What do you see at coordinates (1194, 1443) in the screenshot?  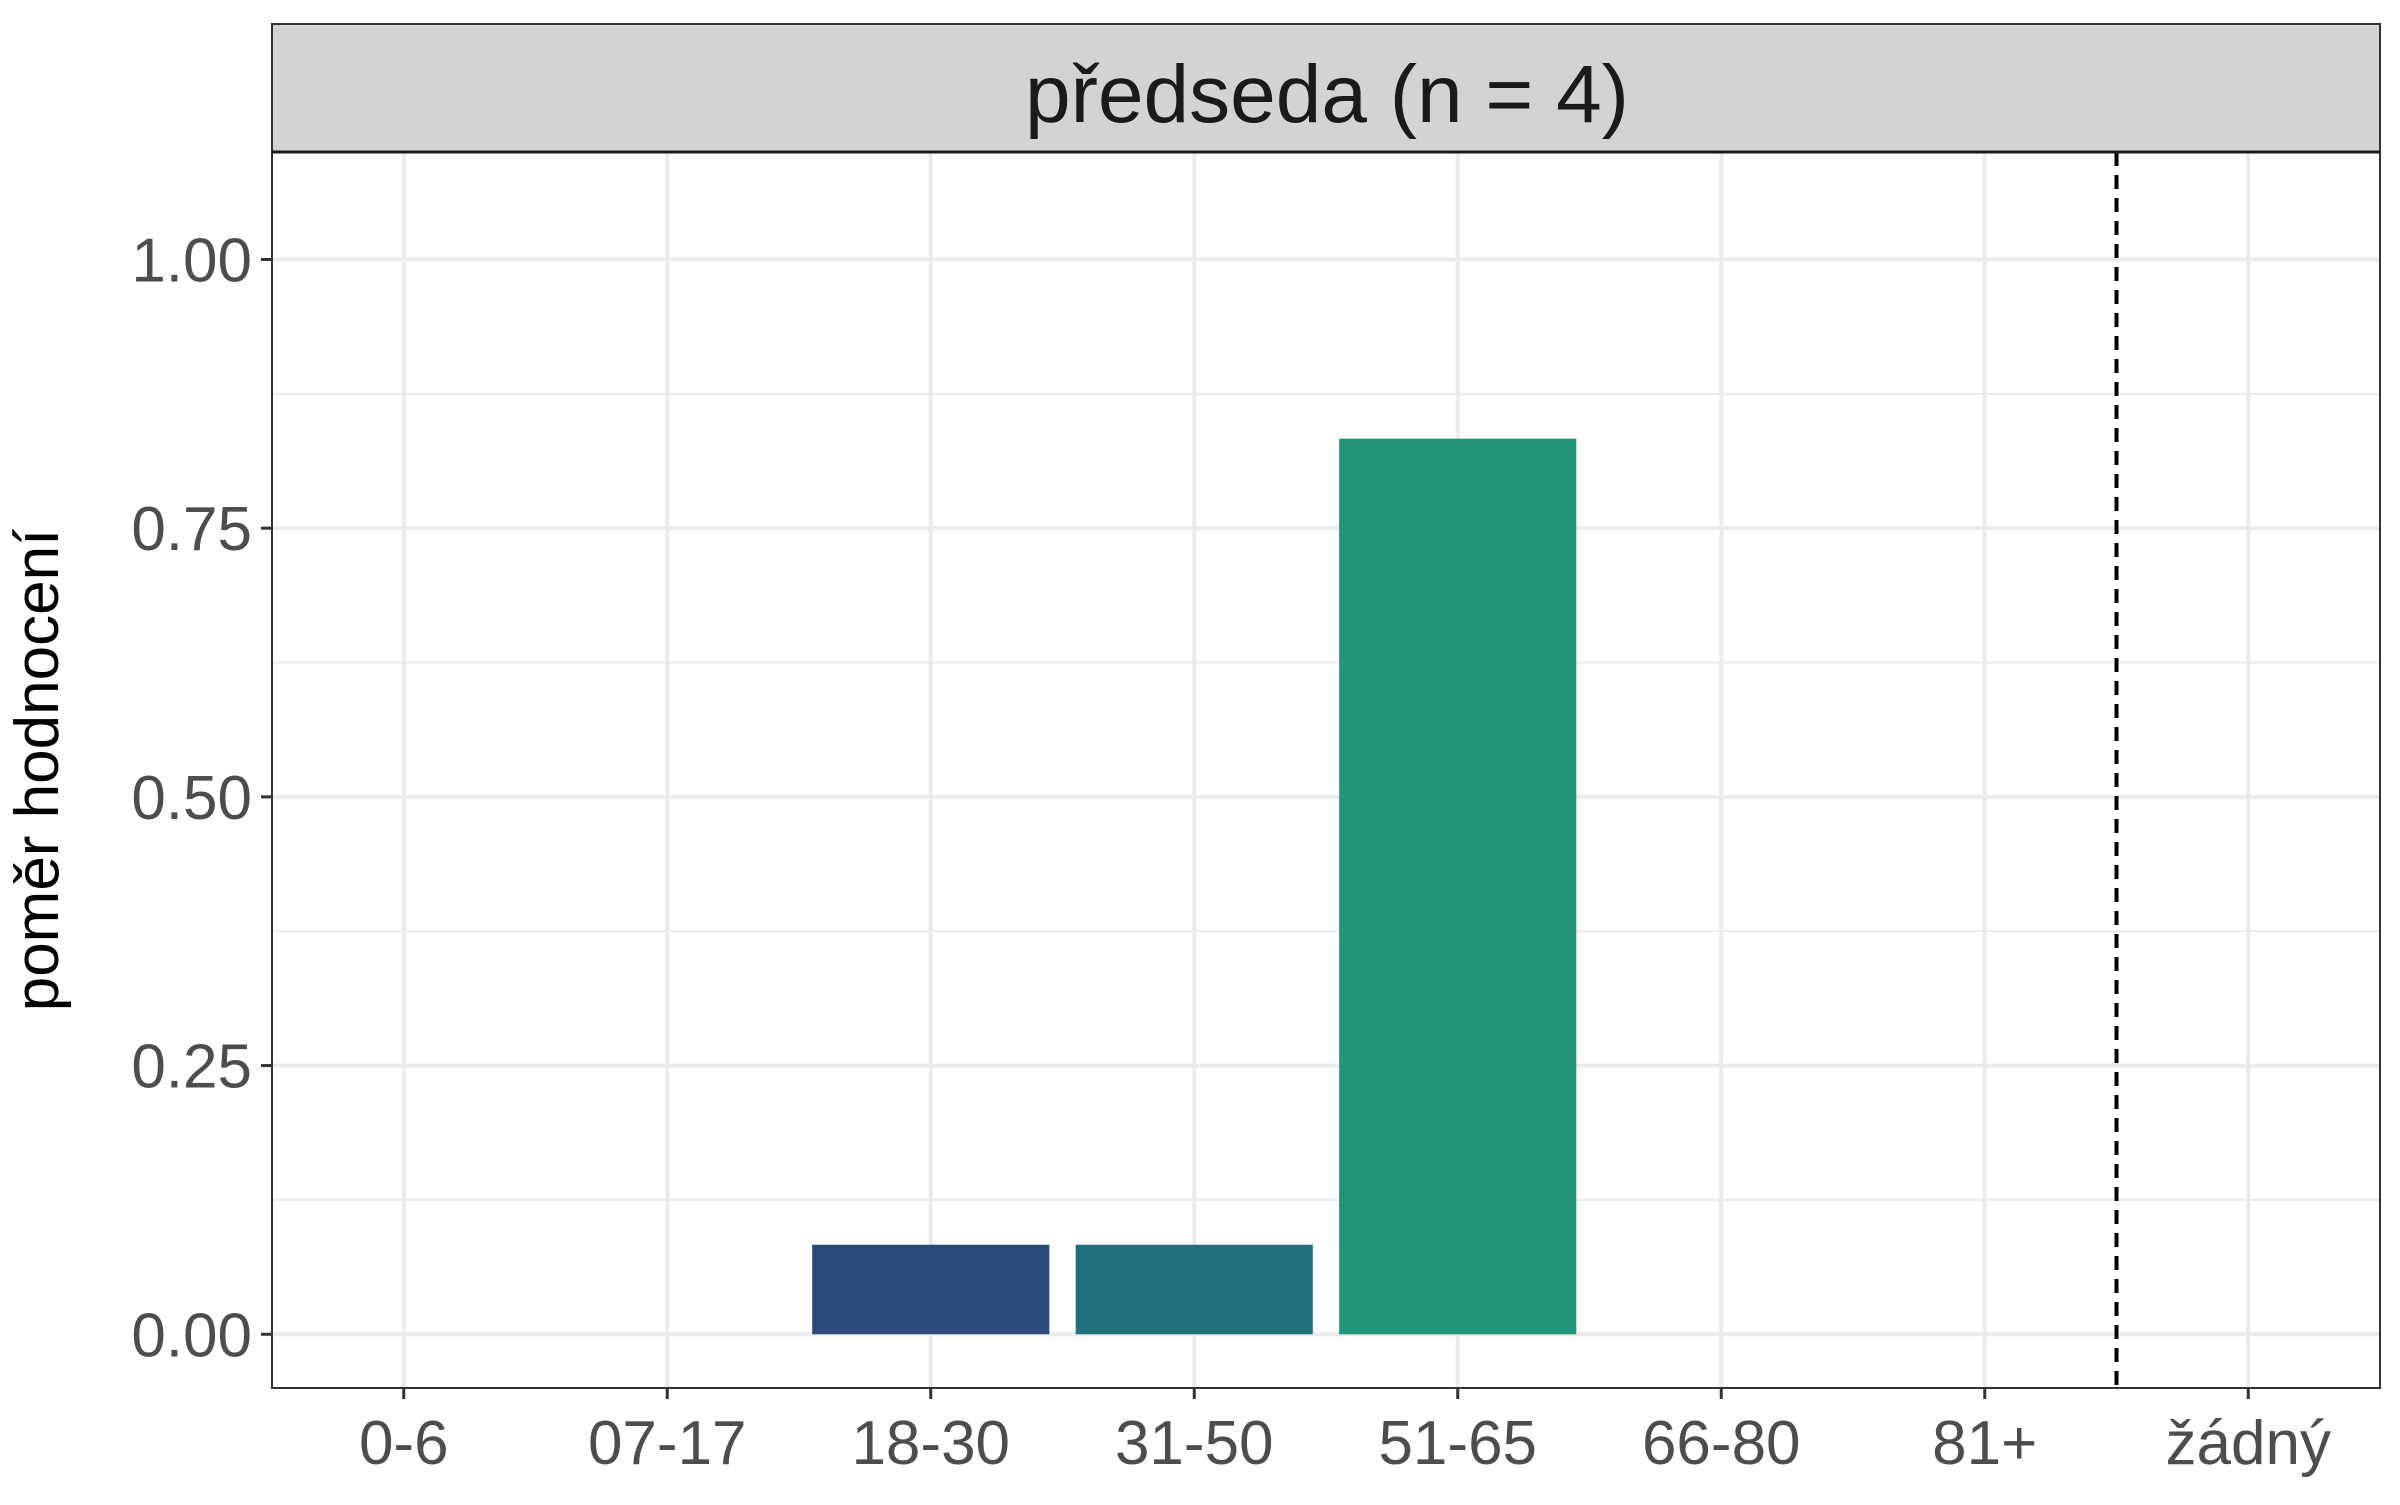 I see `x-tick-label: 31-50` at bounding box center [1194, 1443].